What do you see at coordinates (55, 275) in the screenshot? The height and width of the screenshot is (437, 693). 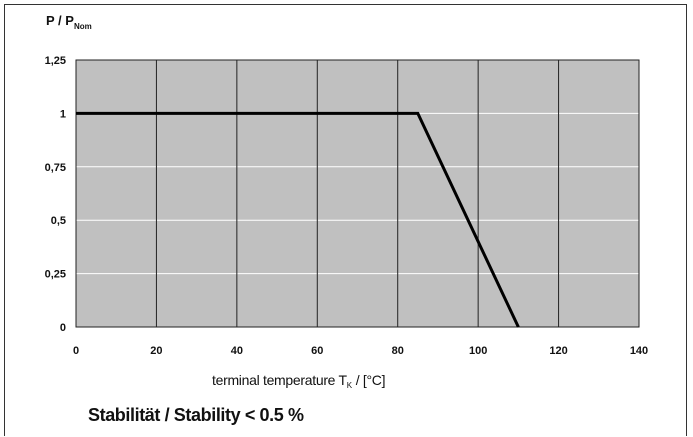 I see `y-tick-label: 0,25` at bounding box center [55, 275].